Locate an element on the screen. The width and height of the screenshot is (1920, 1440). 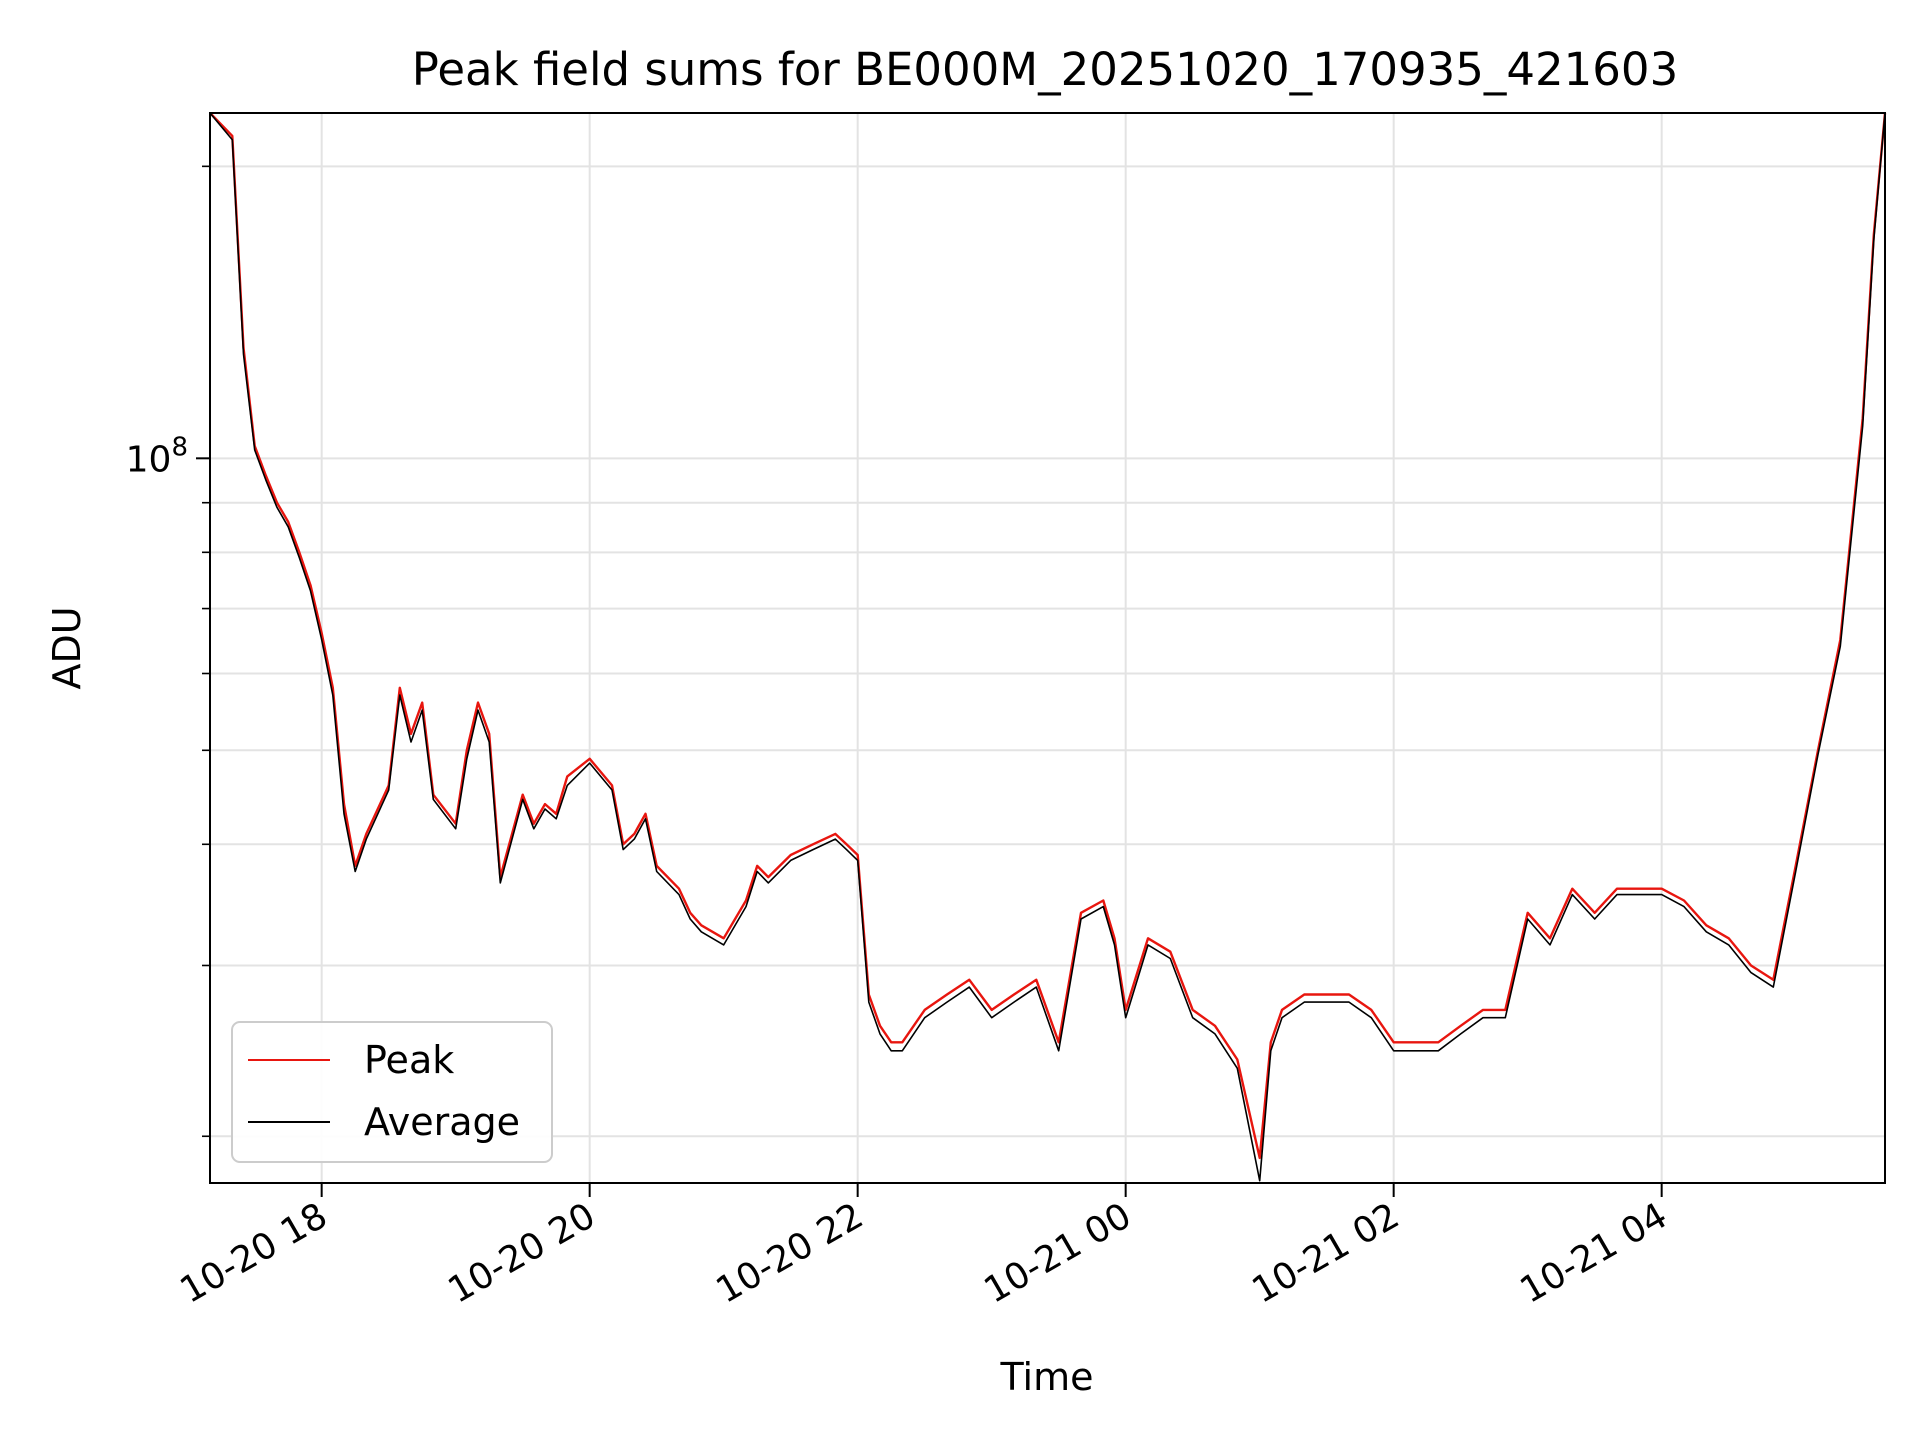
y-axis-ticks: 108 is located at coordinates (168, 651).